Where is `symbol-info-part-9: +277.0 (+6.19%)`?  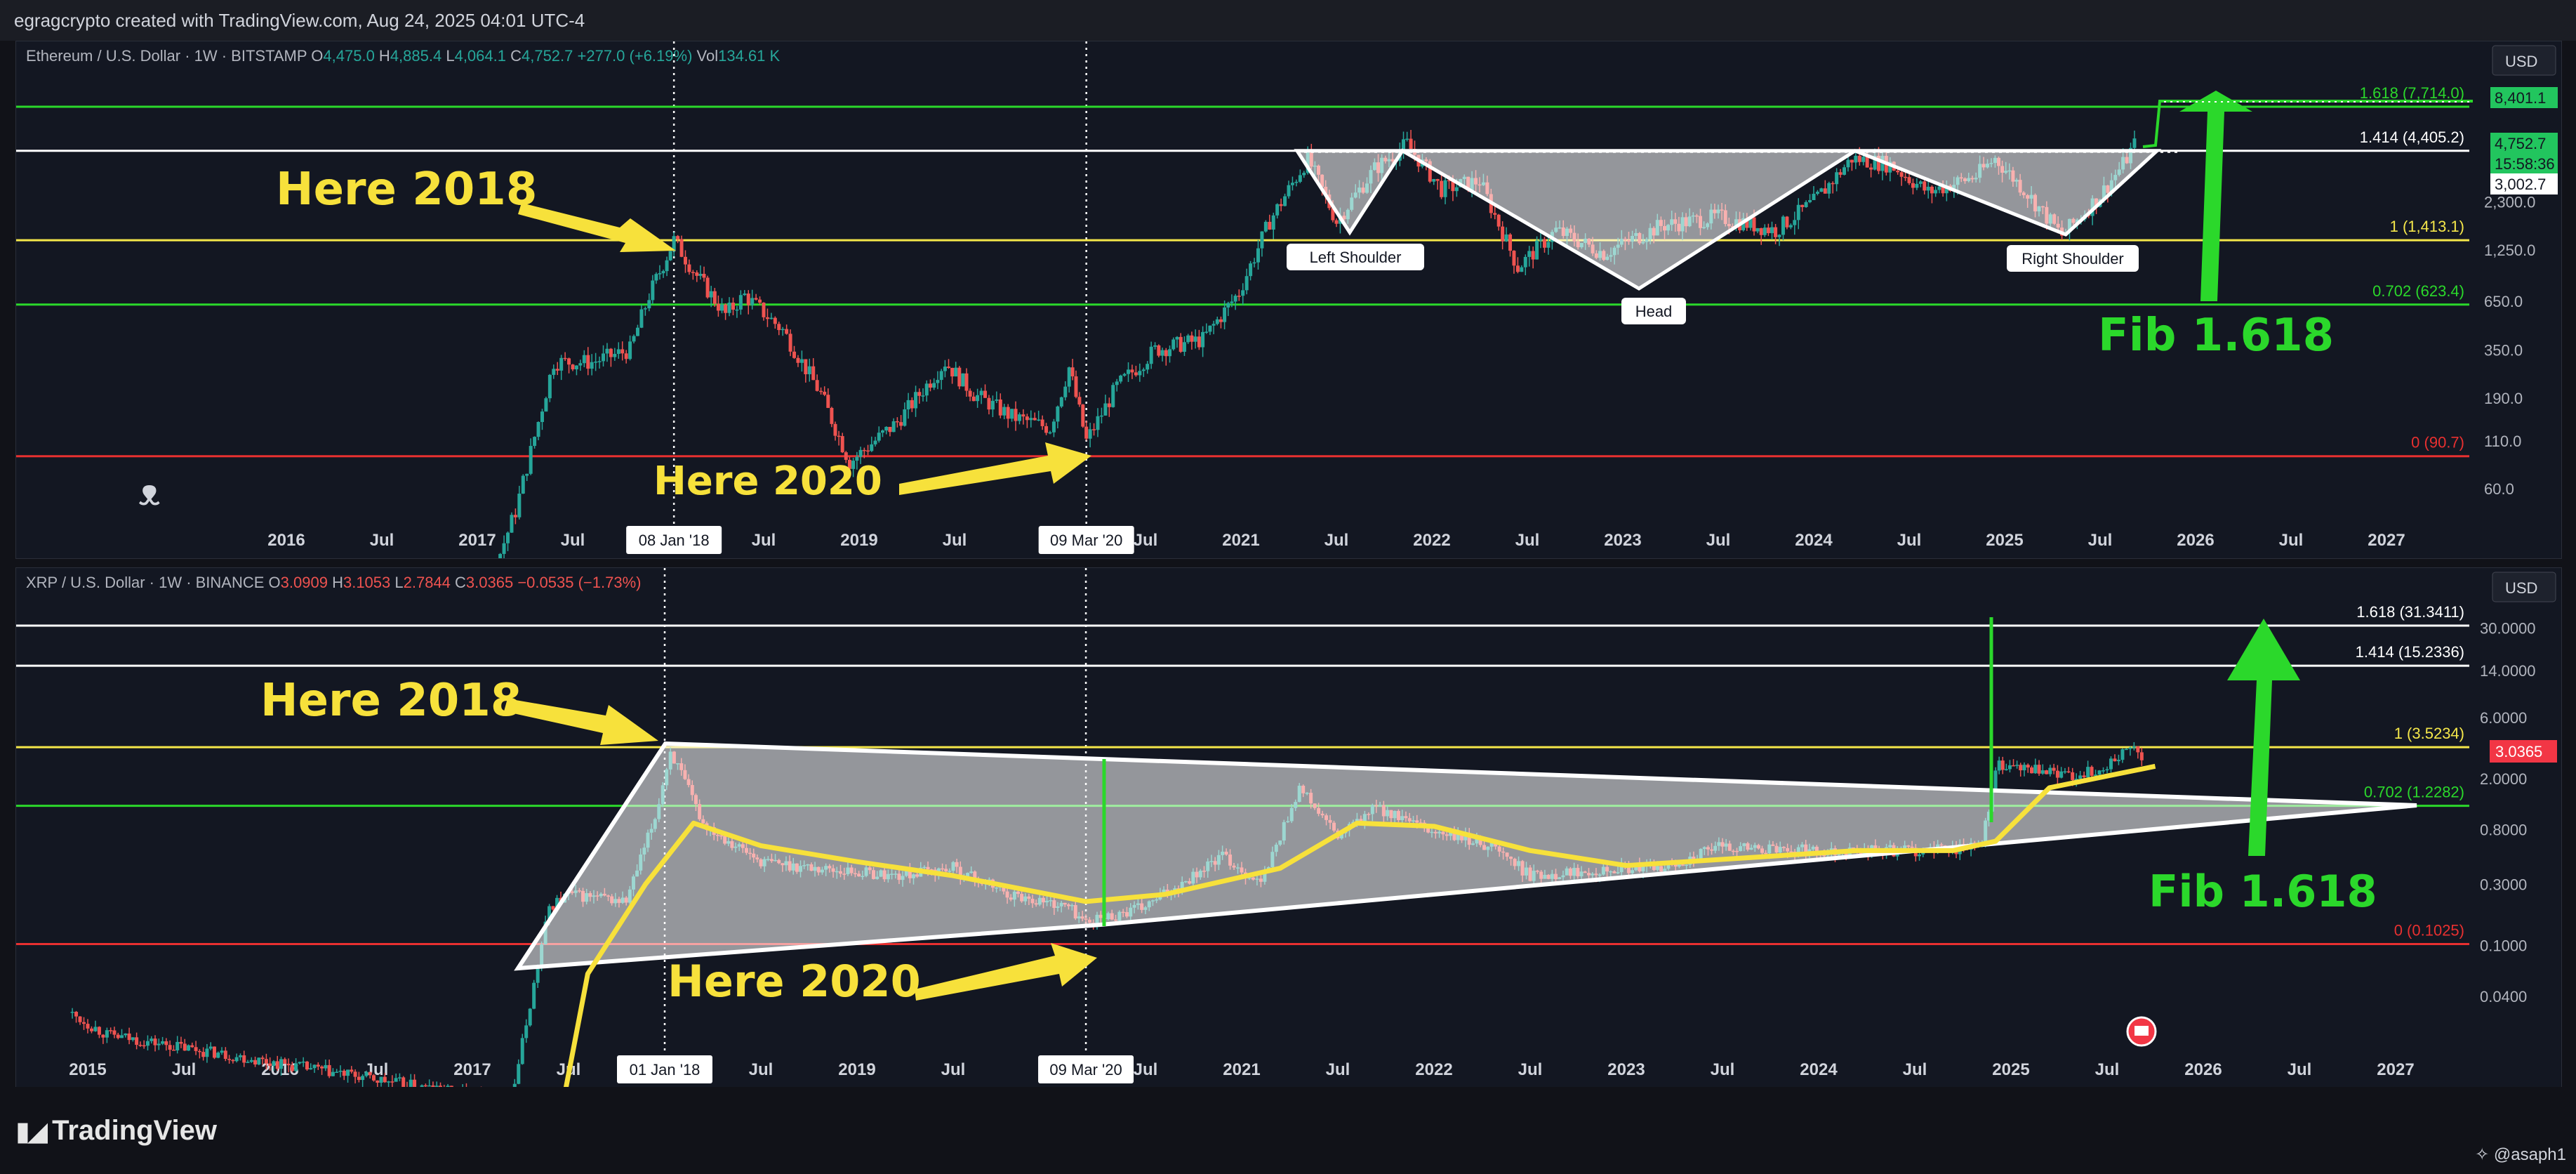
symbol-info-part-9: +277.0 (+6.19%) is located at coordinates (638, 56).